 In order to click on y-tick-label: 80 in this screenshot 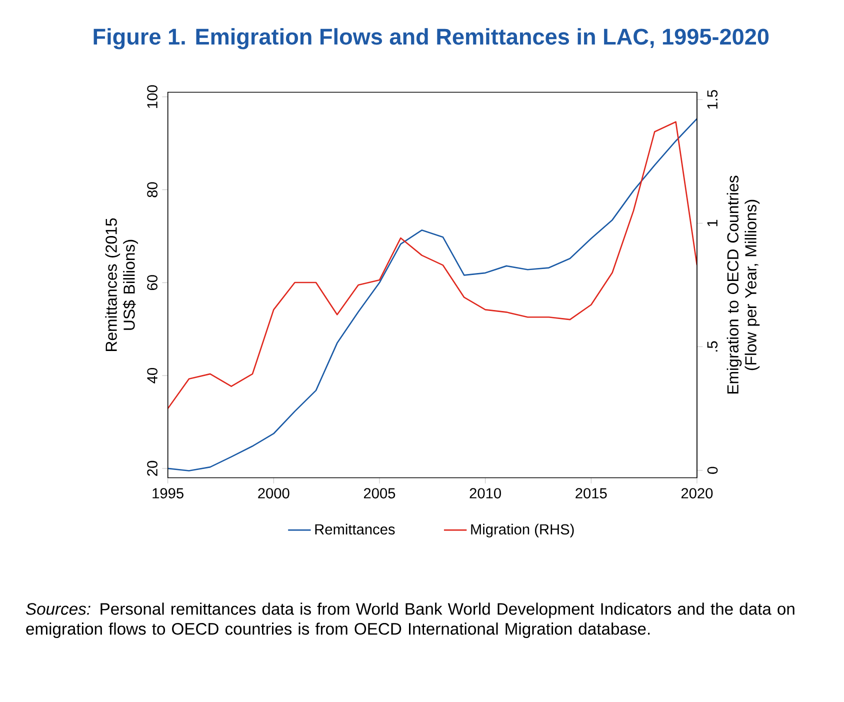, I will do `click(152, 190)`.